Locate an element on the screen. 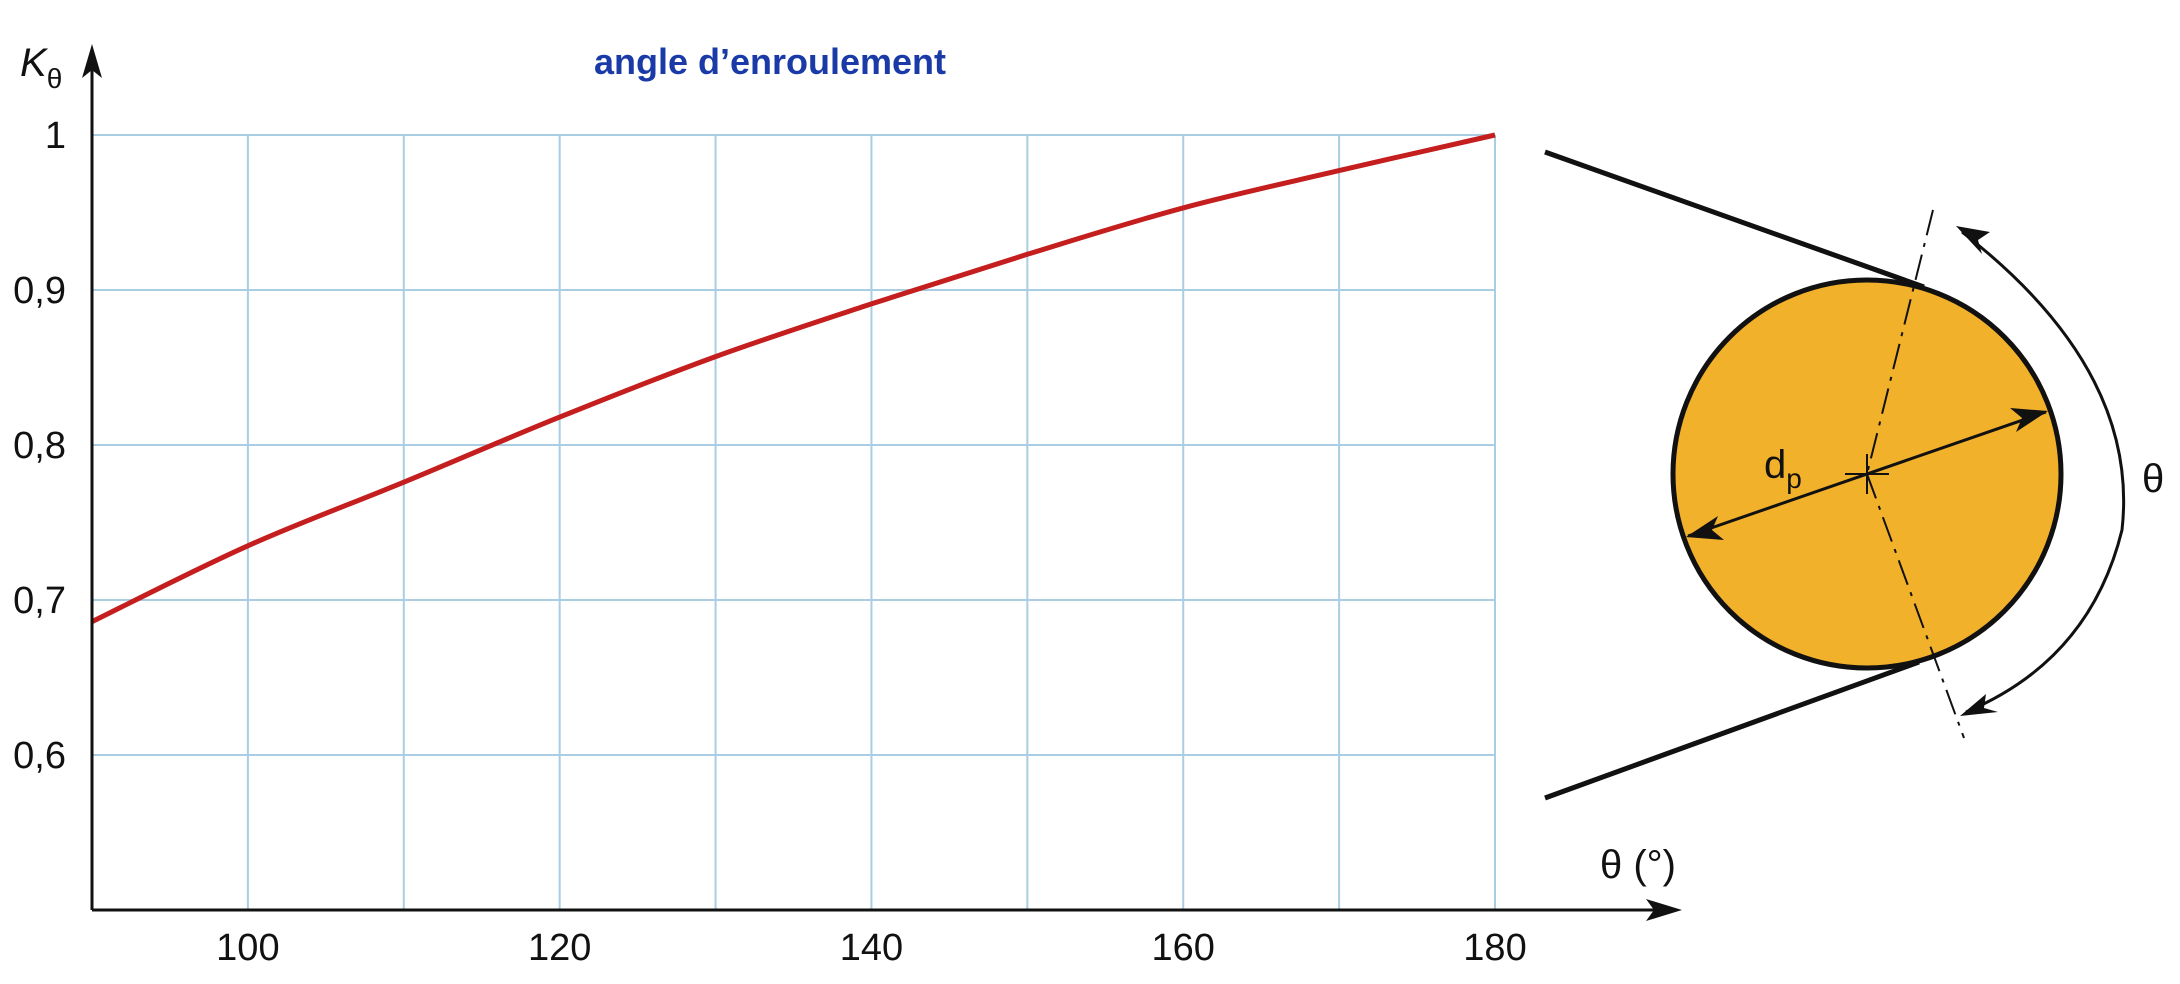  y-tick-label-0: 0,6 is located at coordinates (39, 756).